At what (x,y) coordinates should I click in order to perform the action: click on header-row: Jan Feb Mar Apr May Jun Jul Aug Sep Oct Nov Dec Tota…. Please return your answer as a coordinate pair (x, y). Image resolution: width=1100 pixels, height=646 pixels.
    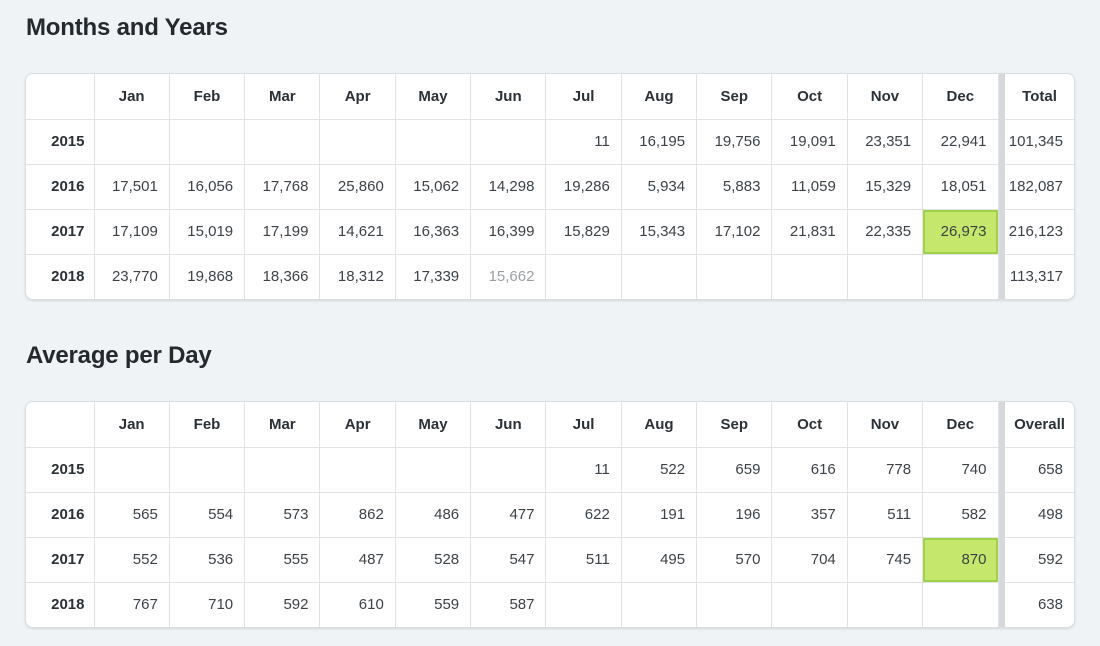
    Looking at the image, I should click on (550, 97).